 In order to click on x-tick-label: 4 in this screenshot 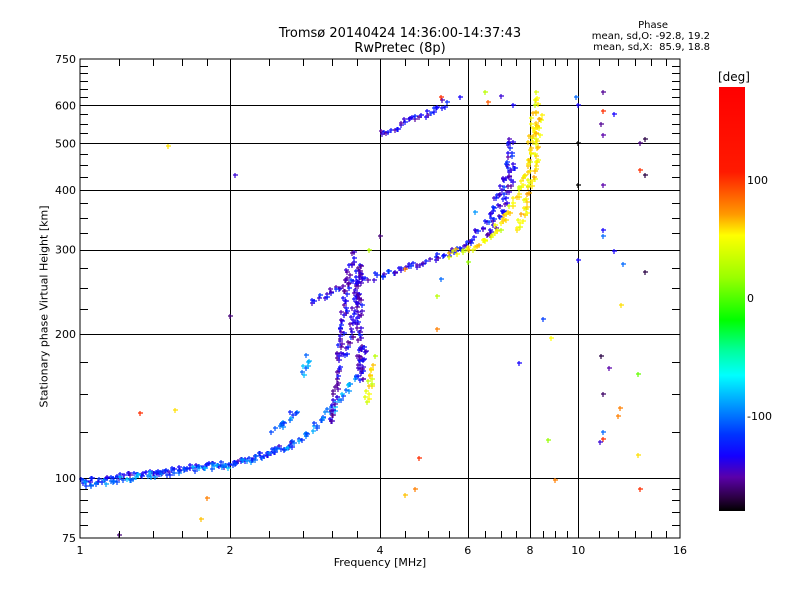, I will do `click(380, 550)`.